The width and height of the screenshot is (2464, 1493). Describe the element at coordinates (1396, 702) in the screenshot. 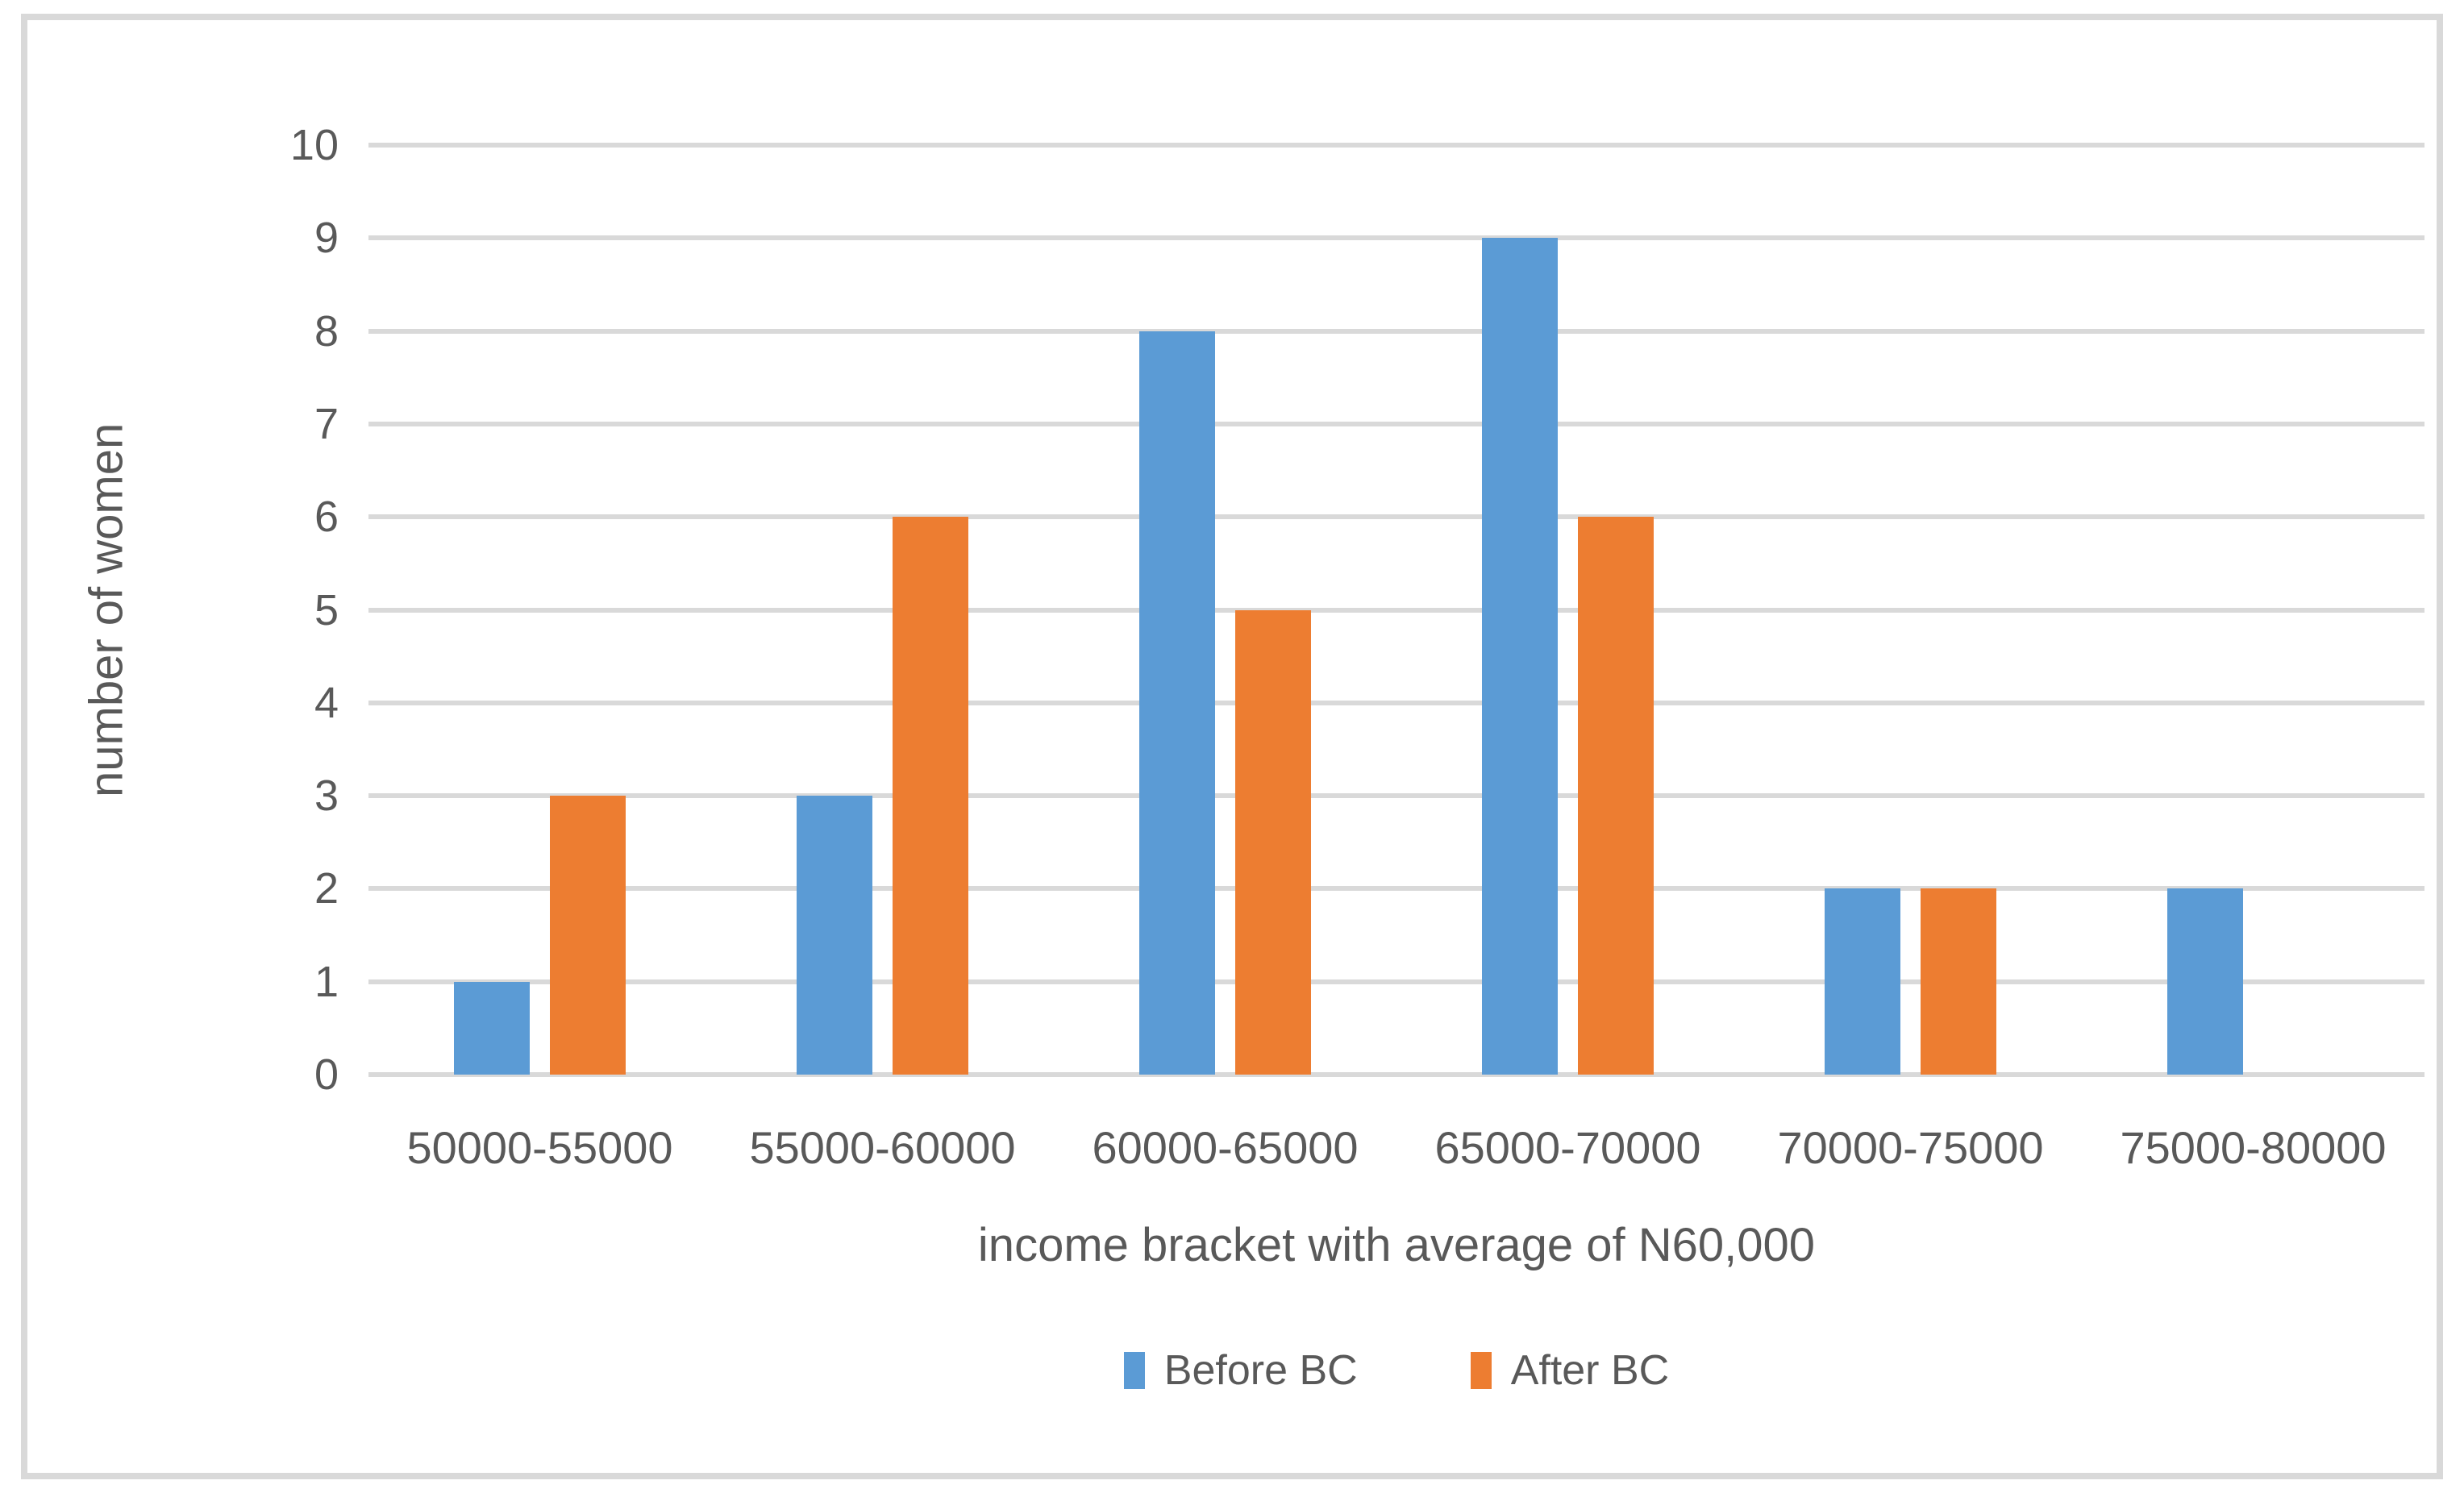

I see `gridline-y4` at that location.